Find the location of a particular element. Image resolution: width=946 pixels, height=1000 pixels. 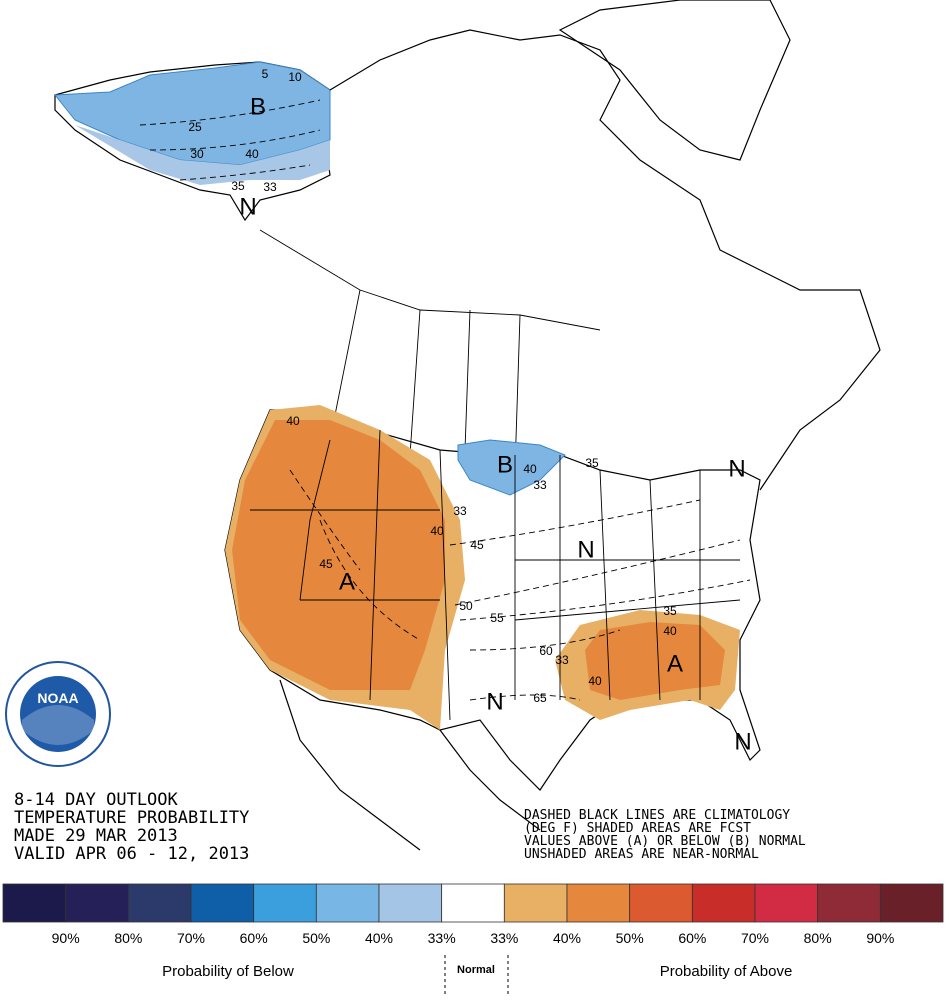

note-line: (DEG F) SHADED AREAS ARE FCST is located at coordinates (637, 828).